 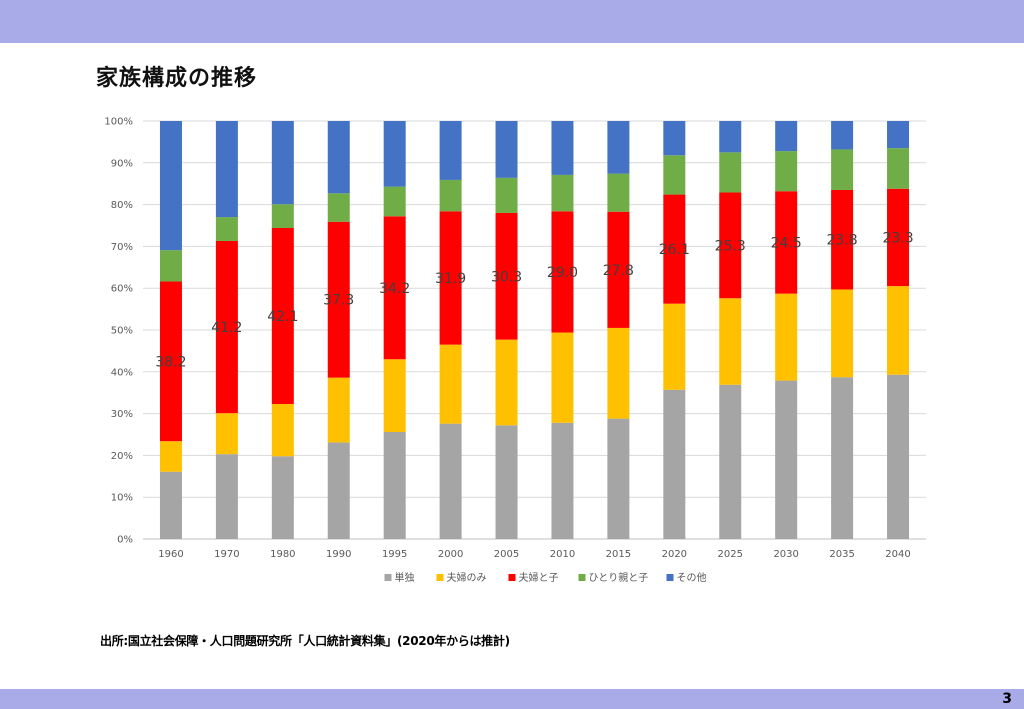 I want to click on x-tick-label: 2020, so click(x=674, y=554).